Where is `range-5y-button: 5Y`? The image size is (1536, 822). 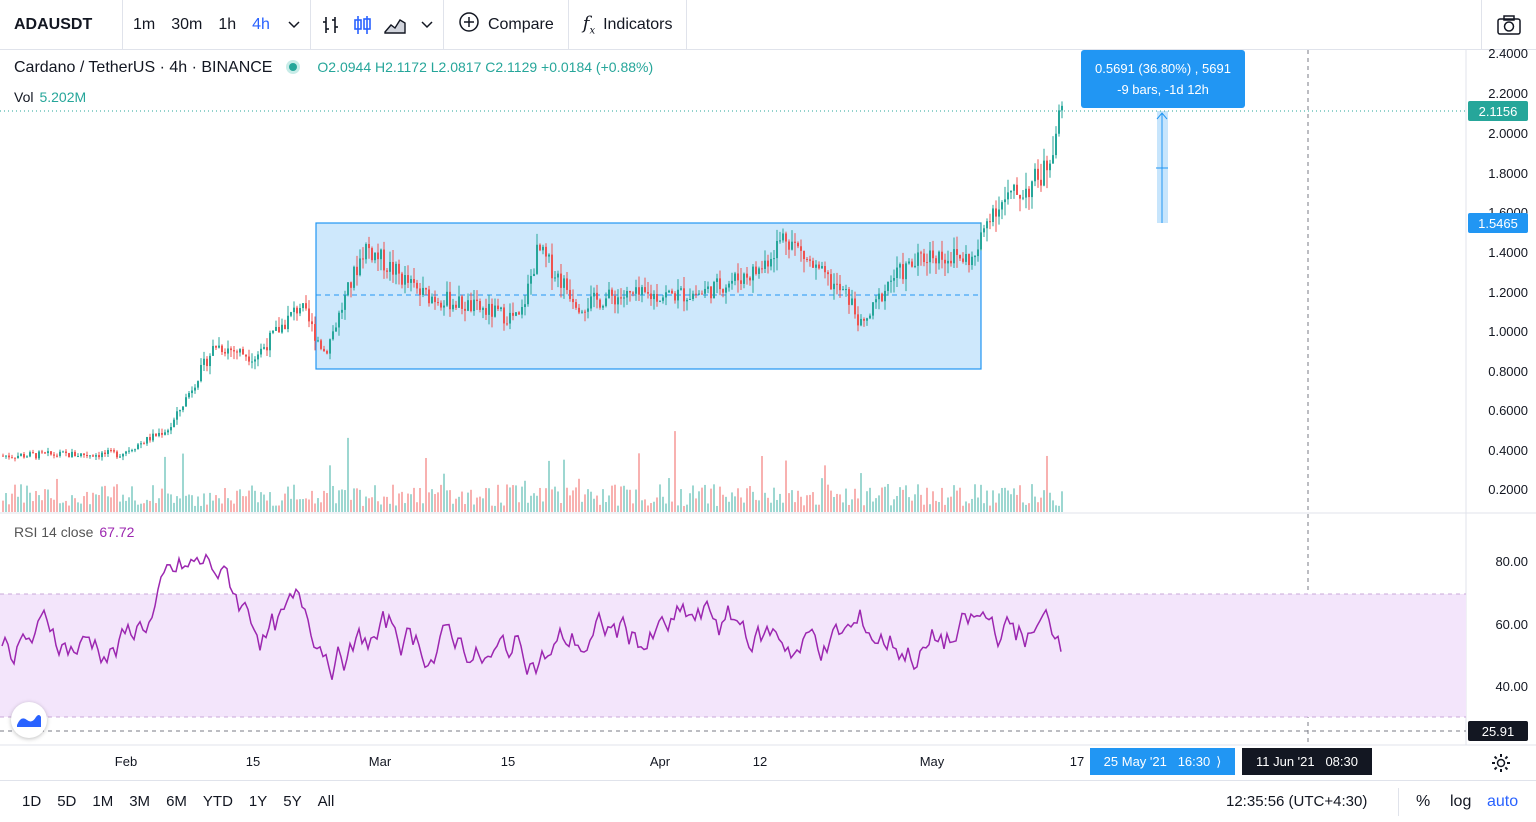
range-5y-button: 5Y is located at coordinates (292, 801).